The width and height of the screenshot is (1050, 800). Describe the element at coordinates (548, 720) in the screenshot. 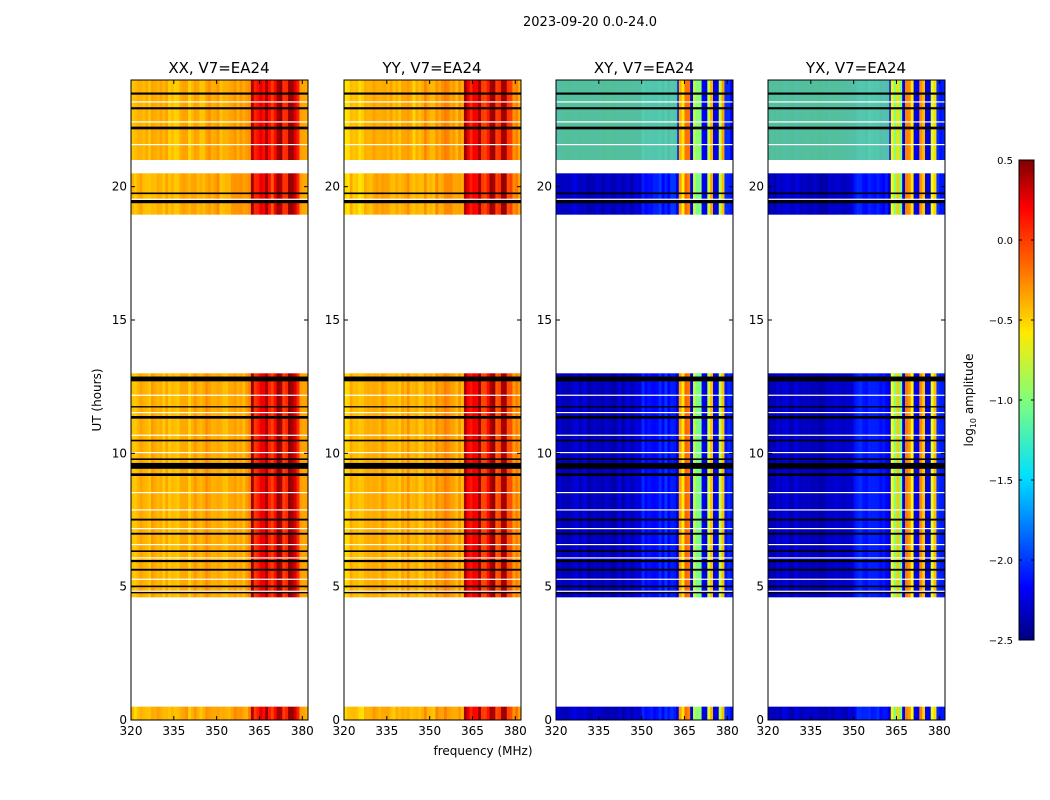

I see `y-tick-label: 0` at that location.